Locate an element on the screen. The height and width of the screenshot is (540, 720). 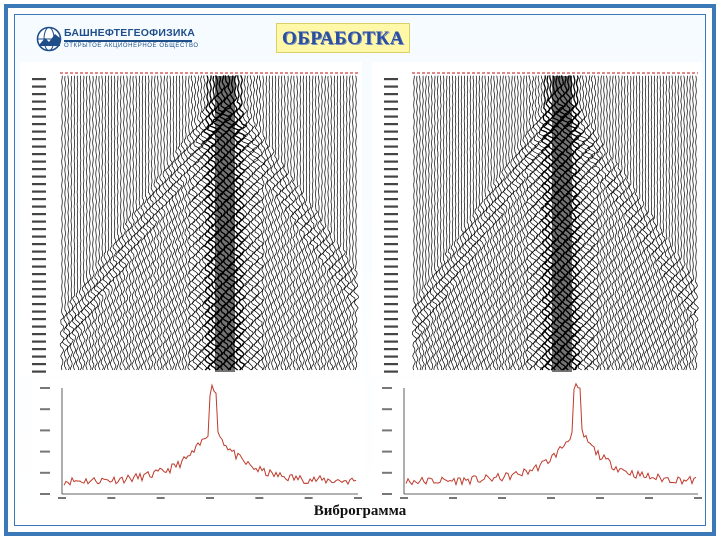
spectrum-right-panel is located at coordinates (539, 441).